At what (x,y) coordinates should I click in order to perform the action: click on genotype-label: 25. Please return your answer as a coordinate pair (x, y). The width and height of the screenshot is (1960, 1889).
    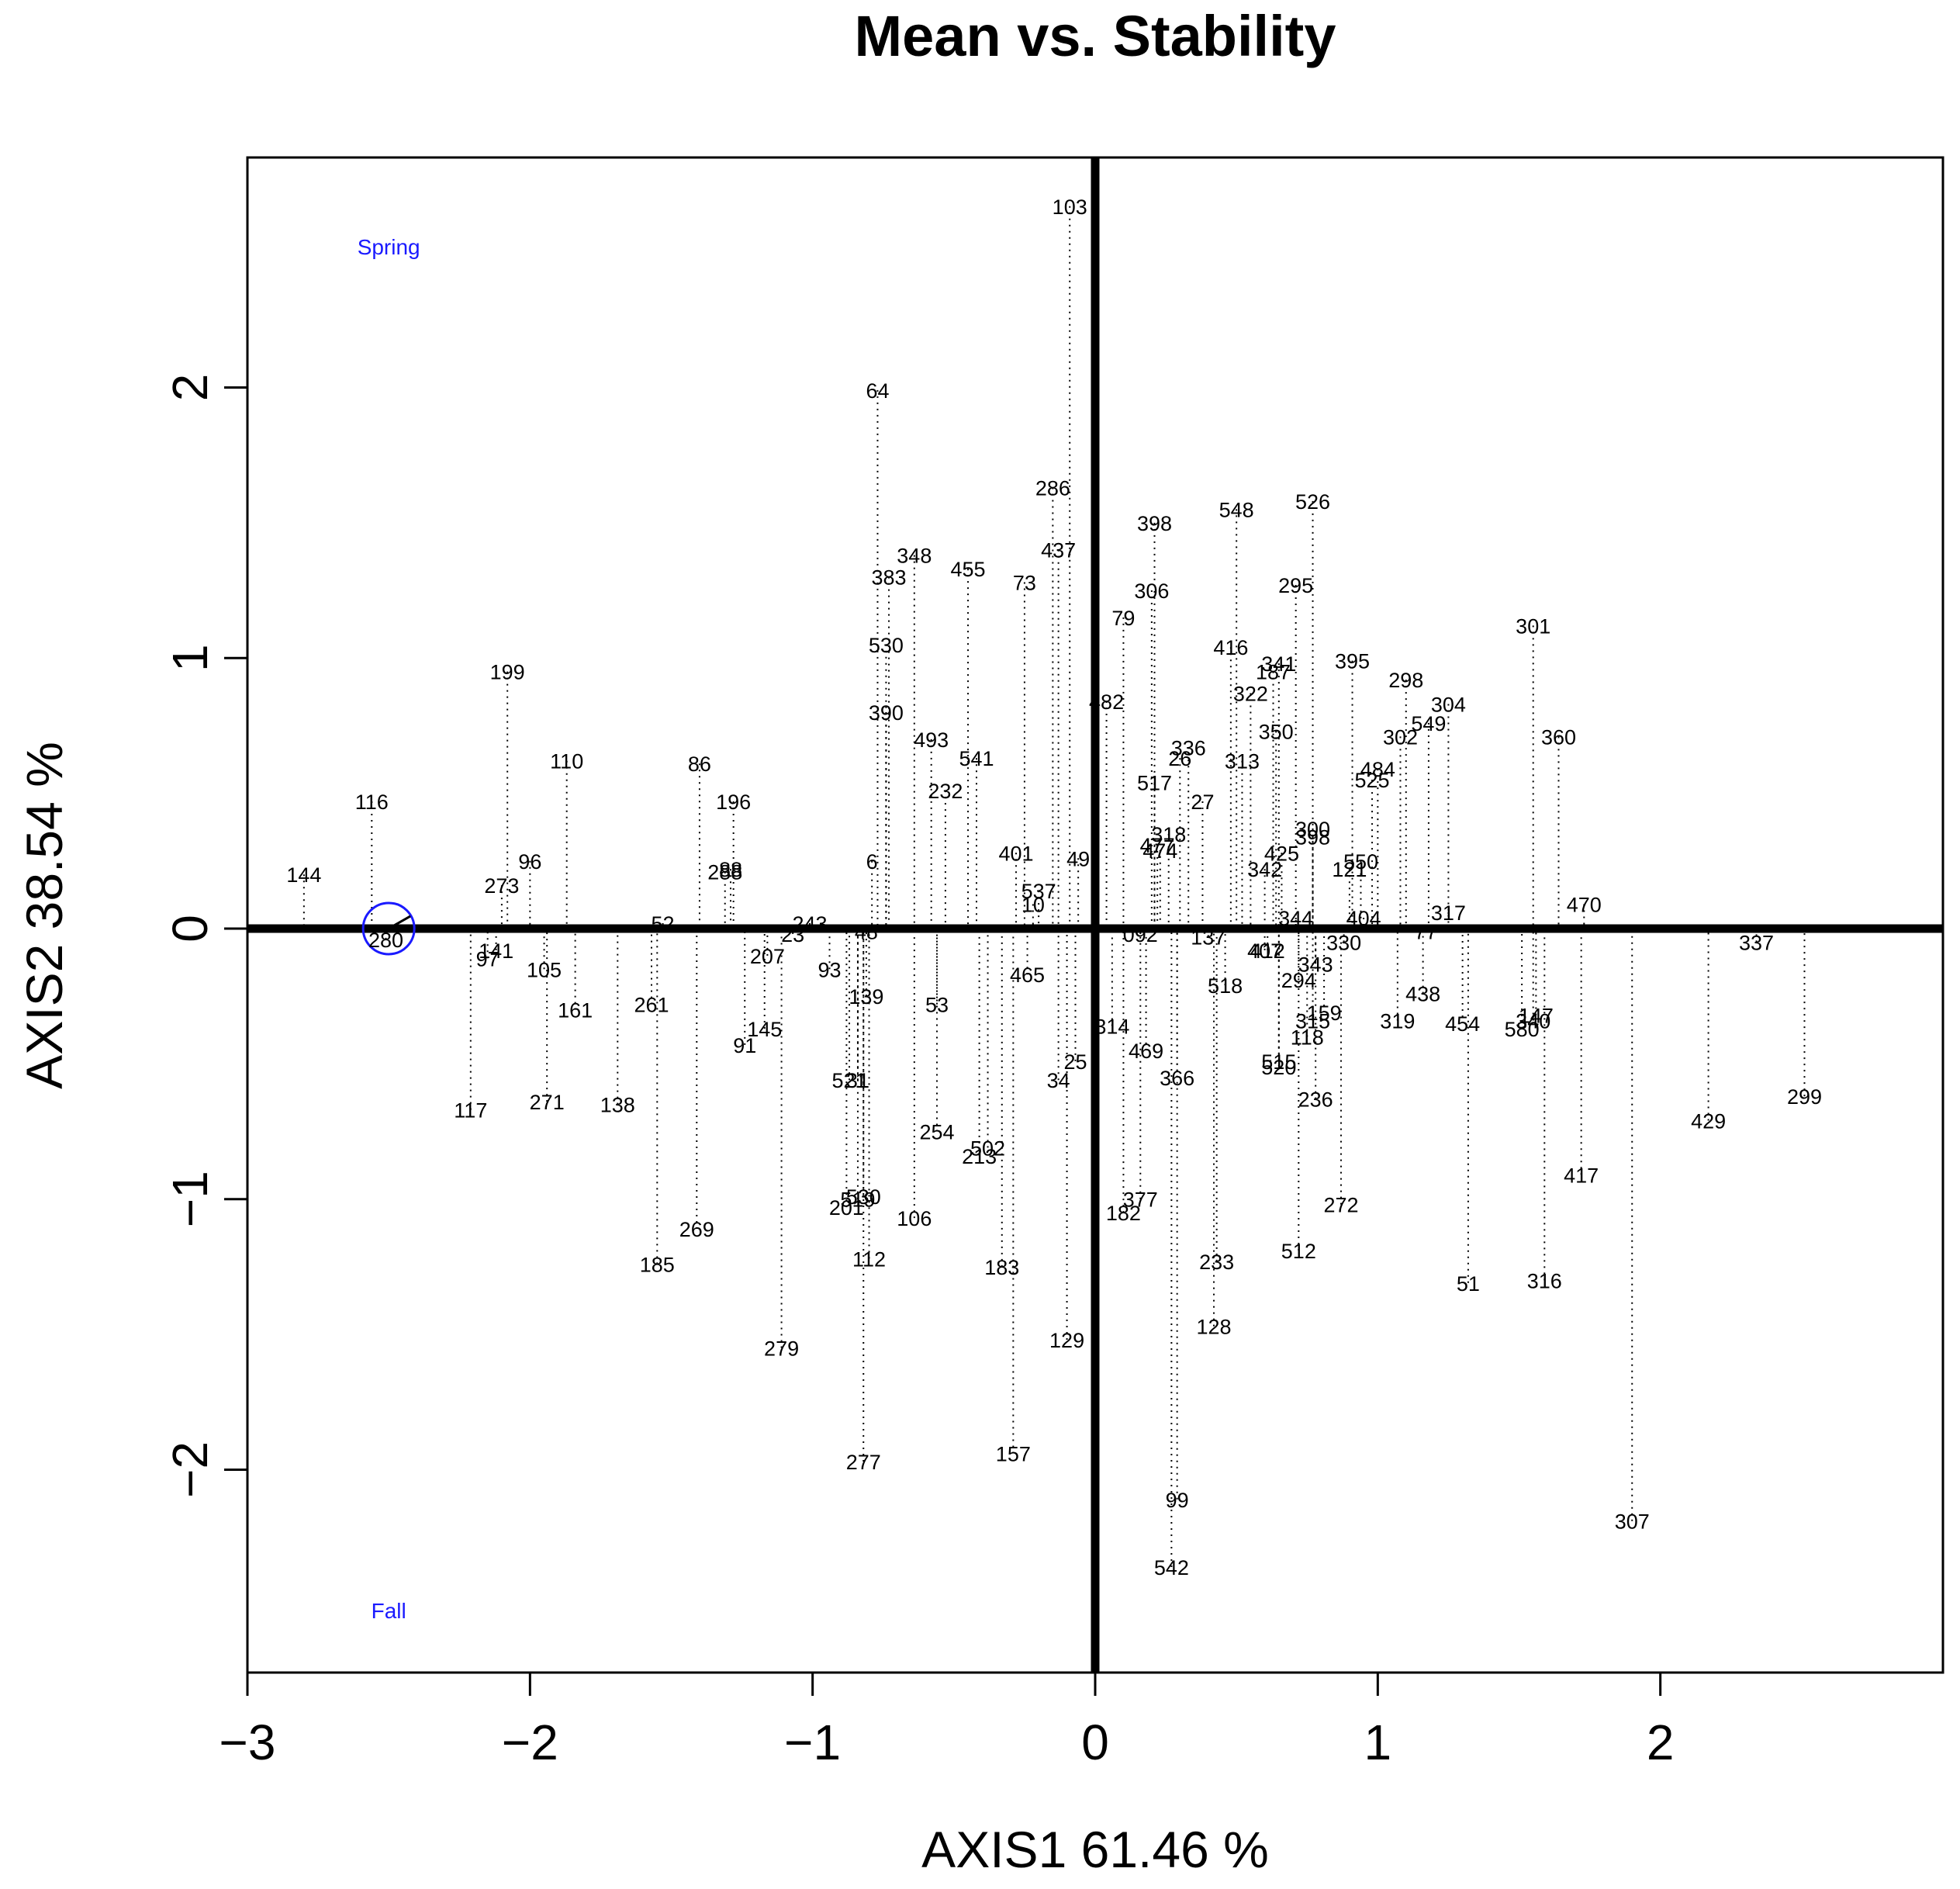
    Looking at the image, I should click on (1075, 1062).